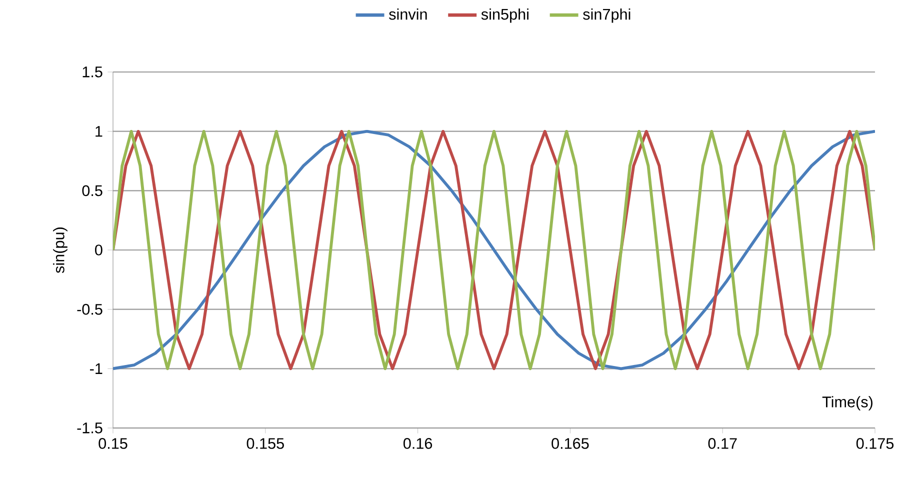 The image size is (905, 478). Describe the element at coordinates (417, 443) in the screenshot. I see `x-tick-label: 0.16` at that location.